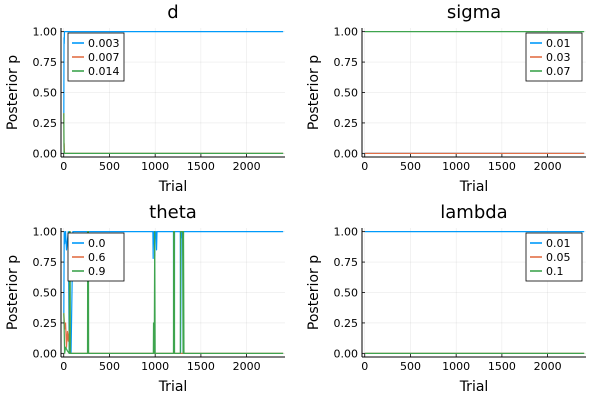  What do you see at coordinates (558, 257) in the screenshot?
I see `legend-label: 0.05` at bounding box center [558, 257].